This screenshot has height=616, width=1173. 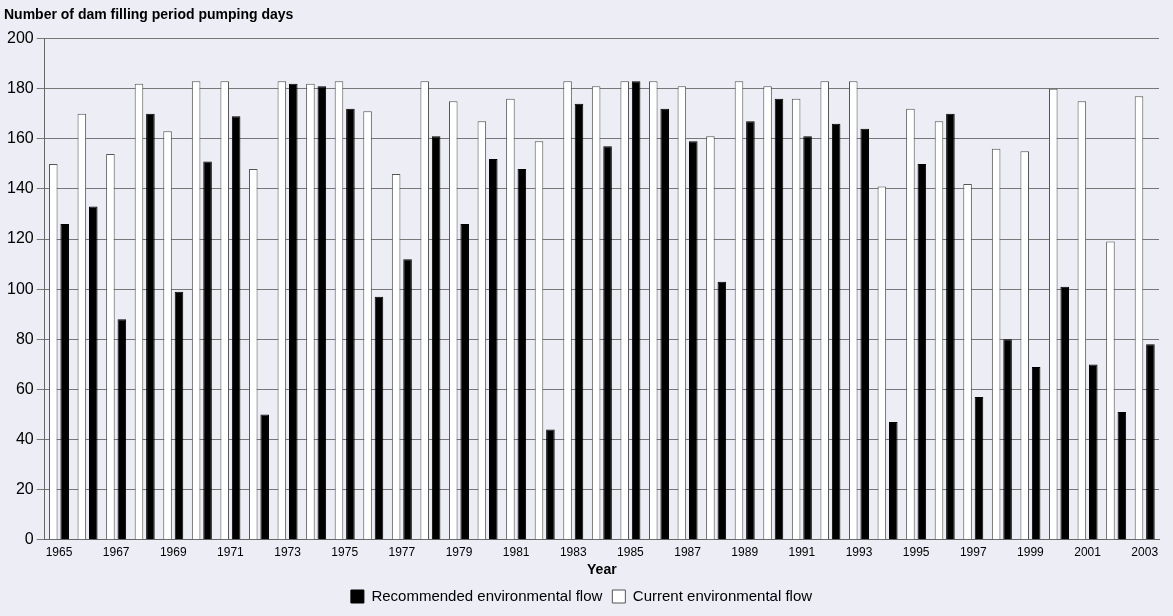 What do you see at coordinates (116, 552) in the screenshot?
I see `x-tick-label: 1967` at bounding box center [116, 552].